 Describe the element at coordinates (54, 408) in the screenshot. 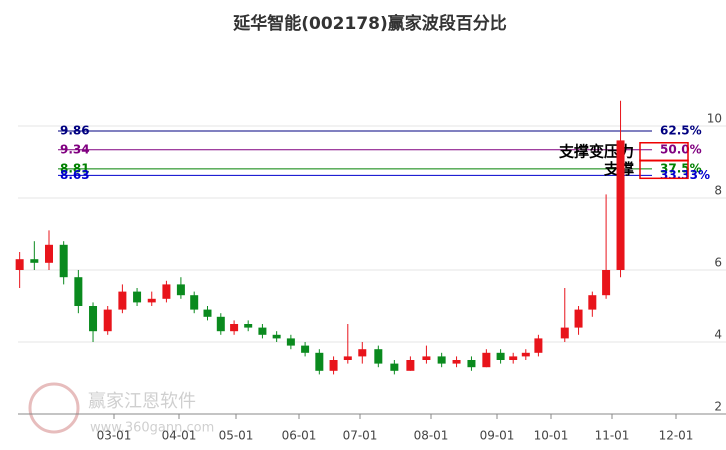

I see `watermark-logo` at that location.